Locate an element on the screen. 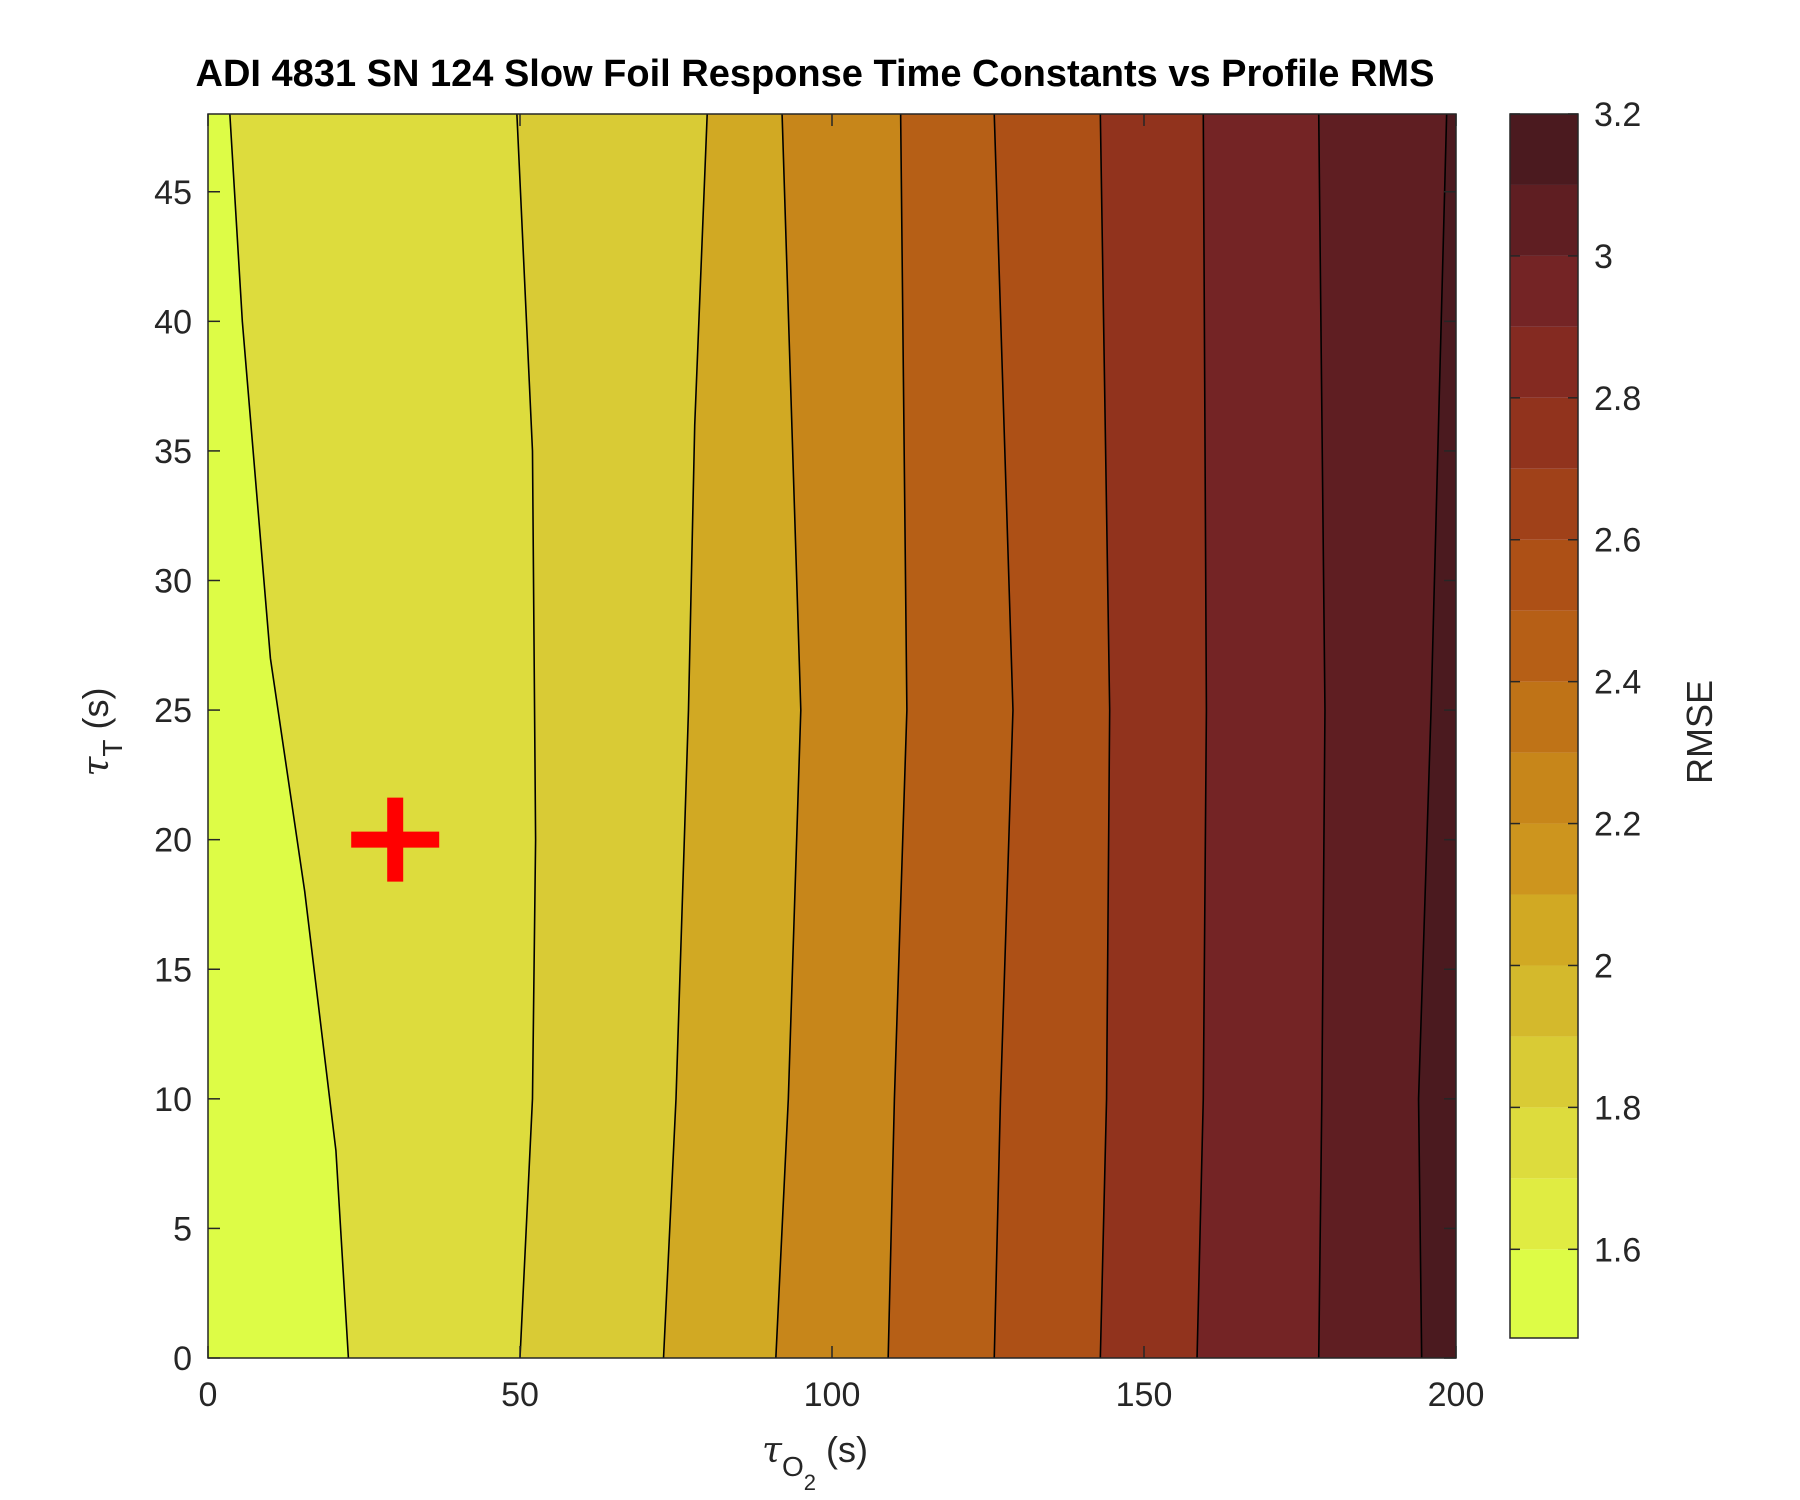 This screenshot has width=1800, height=1500. colorbar-label: RMSE is located at coordinates (1699, 732).